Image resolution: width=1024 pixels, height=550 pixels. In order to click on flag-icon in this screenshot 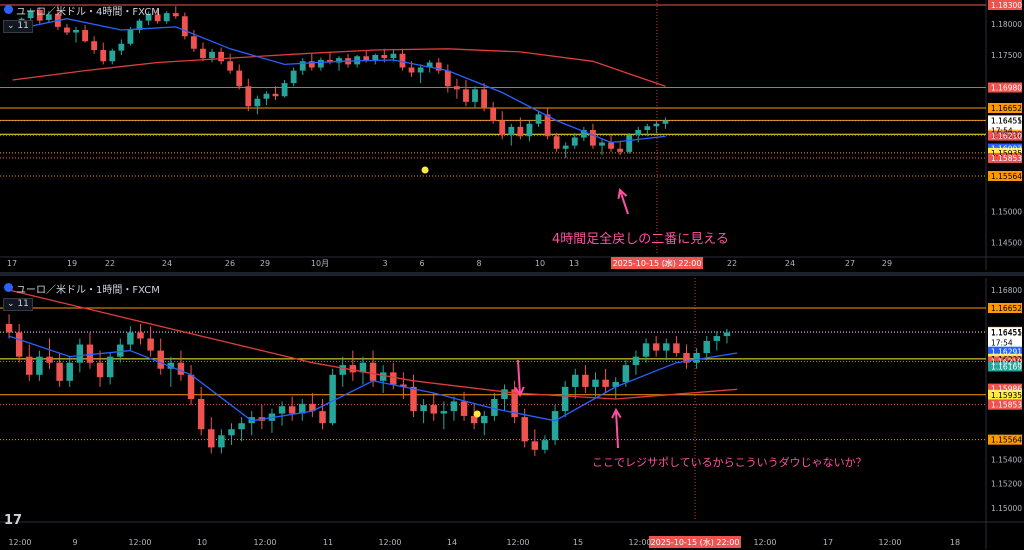, I will do `click(8, 9)`.